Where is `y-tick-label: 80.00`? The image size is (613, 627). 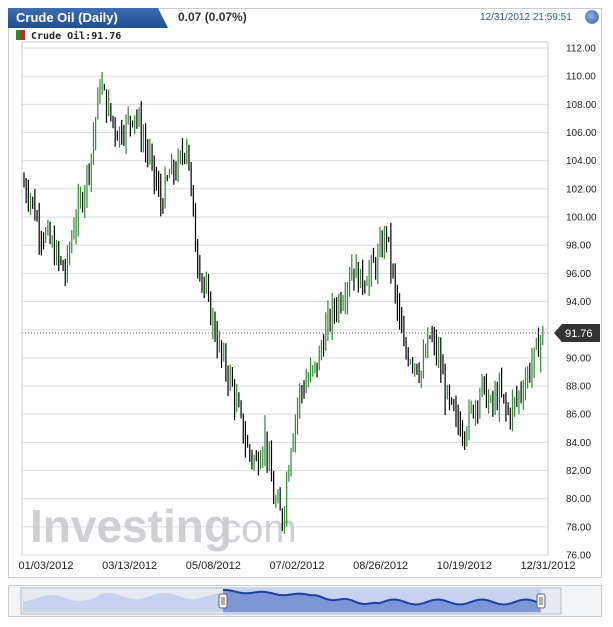
y-tick-label: 80.00 is located at coordinates (578, 499).